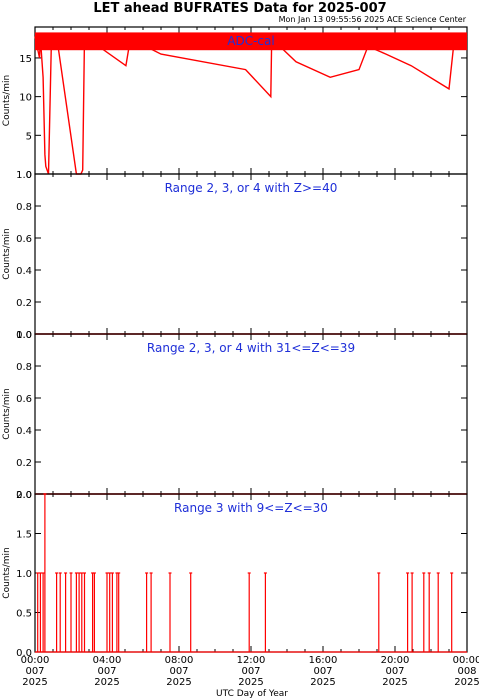 The image size is (479, 700). I want to click on x-tick-label-time: 16:00, so click(323, 660).